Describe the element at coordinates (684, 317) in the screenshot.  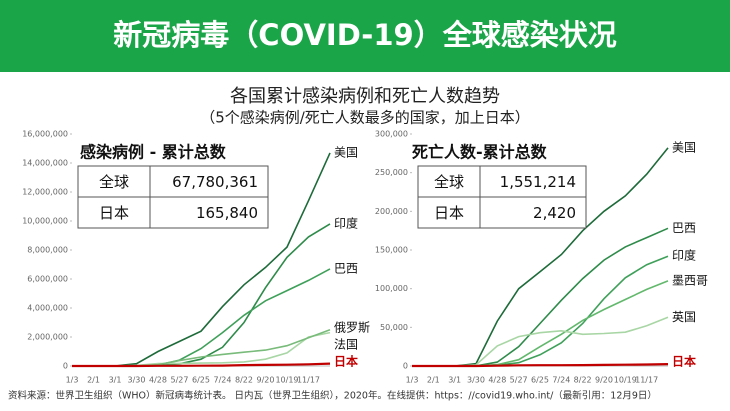
I see `legend-label: 英国` at that location.